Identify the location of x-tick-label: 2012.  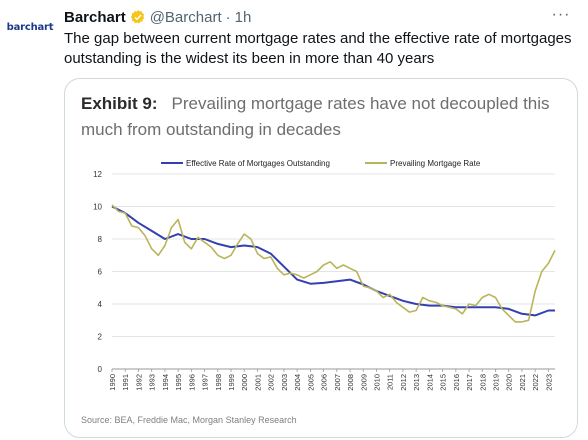
(403, 382).